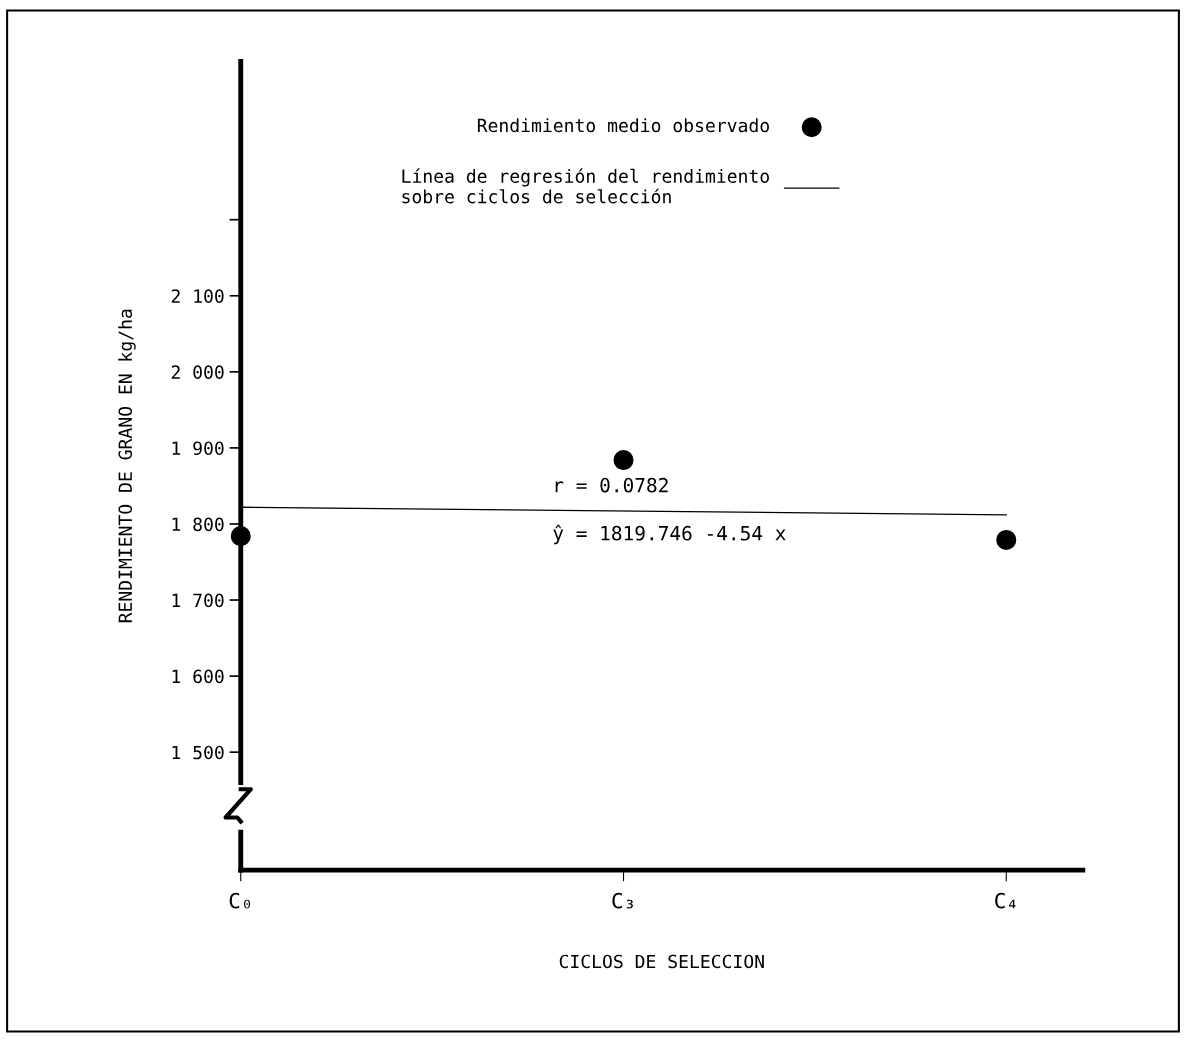 The height and width of the screenshot is (1042, 1186). Describe the element at coordinates (197, 372) in the screenshot. I see `y-tick-label: 2 000` at that location.